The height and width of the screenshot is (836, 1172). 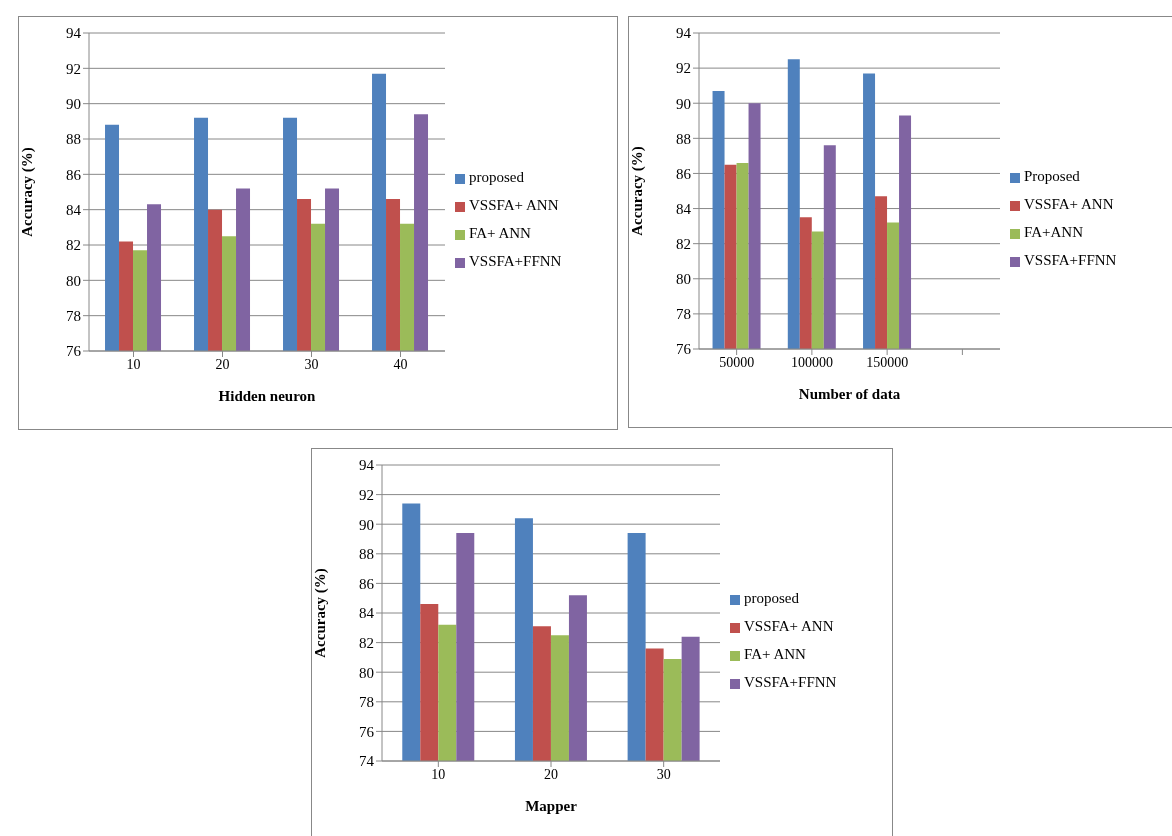 I want to click on x-tick-label: 50000, so click(x=737, y=362).